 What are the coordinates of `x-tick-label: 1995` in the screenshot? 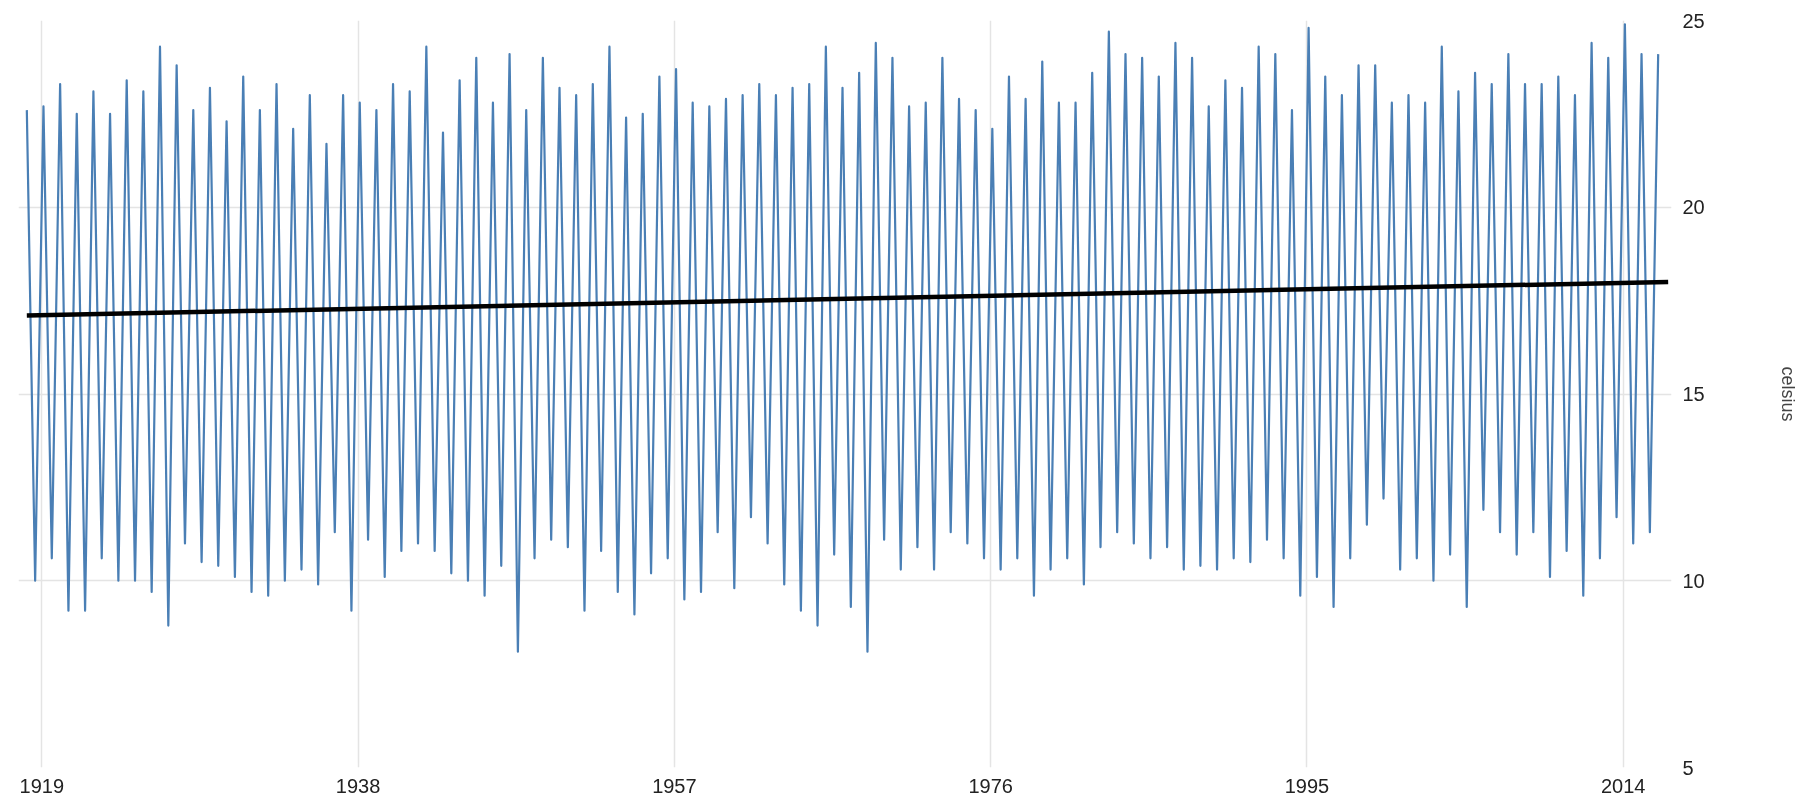 It's located at (1307, 785).